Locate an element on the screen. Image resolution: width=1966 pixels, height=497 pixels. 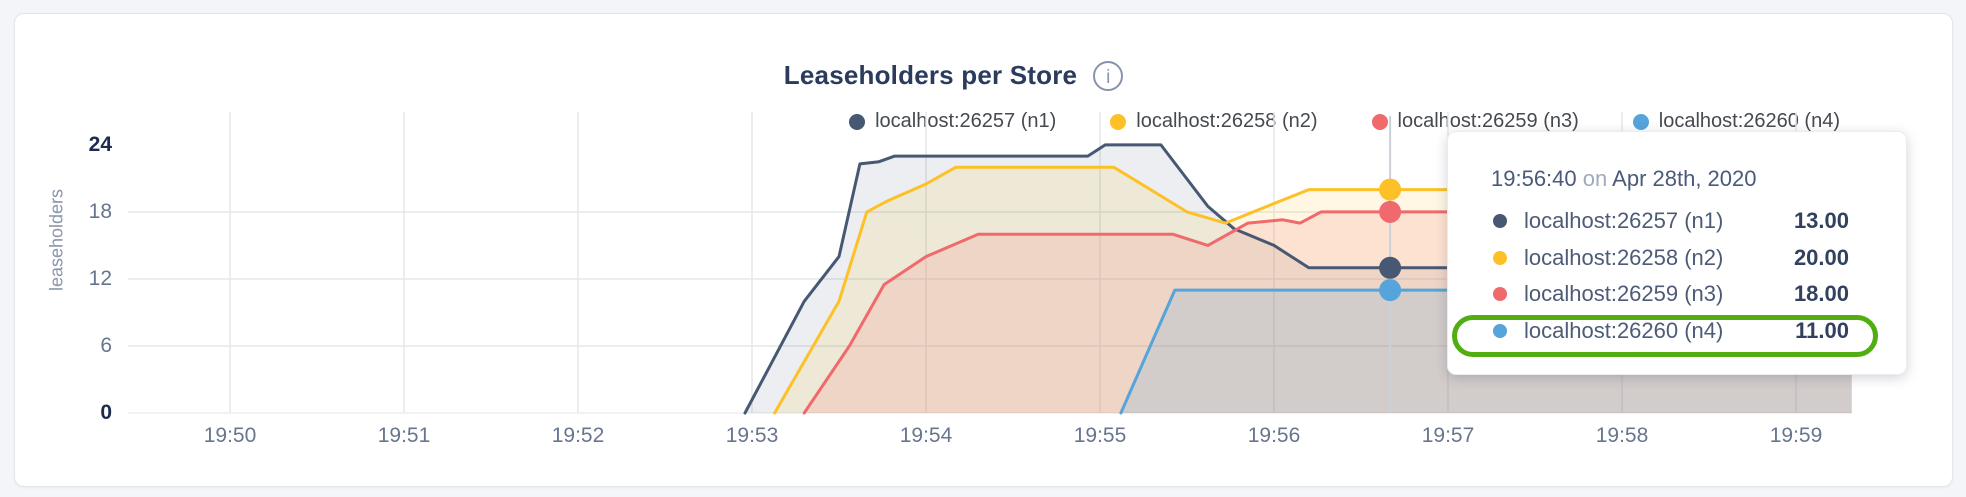
x-tick-label: 19:51 is located at coordinates (404, 435).